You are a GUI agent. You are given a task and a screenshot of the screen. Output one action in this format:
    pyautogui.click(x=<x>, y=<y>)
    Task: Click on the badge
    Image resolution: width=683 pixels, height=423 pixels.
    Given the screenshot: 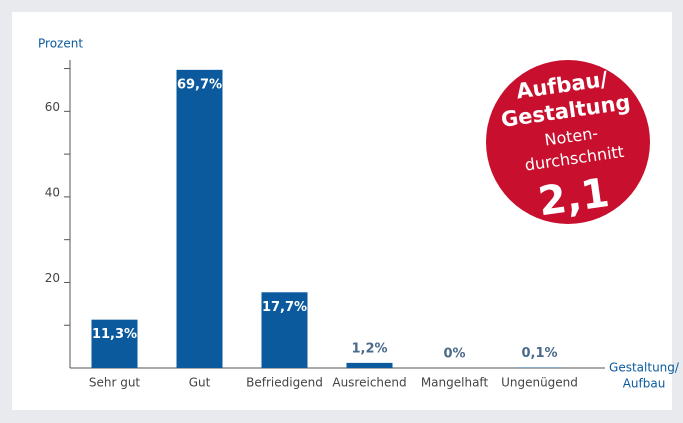 What is the action you would take?
    pyautogui.click(x=568, y=142)
    